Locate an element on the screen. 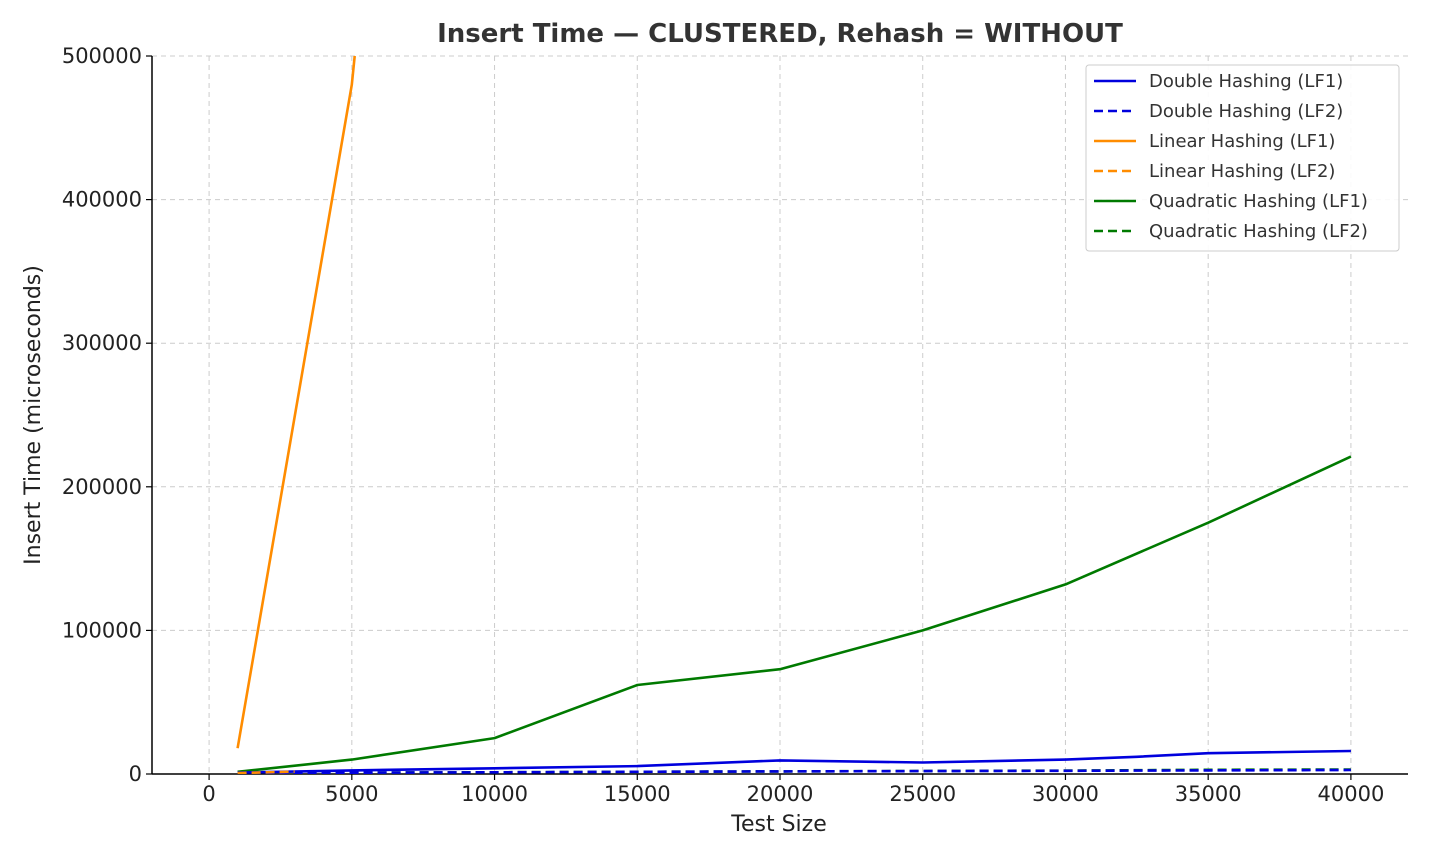  x-tick-label-3: 15000 is located at coordinates (637, 794).